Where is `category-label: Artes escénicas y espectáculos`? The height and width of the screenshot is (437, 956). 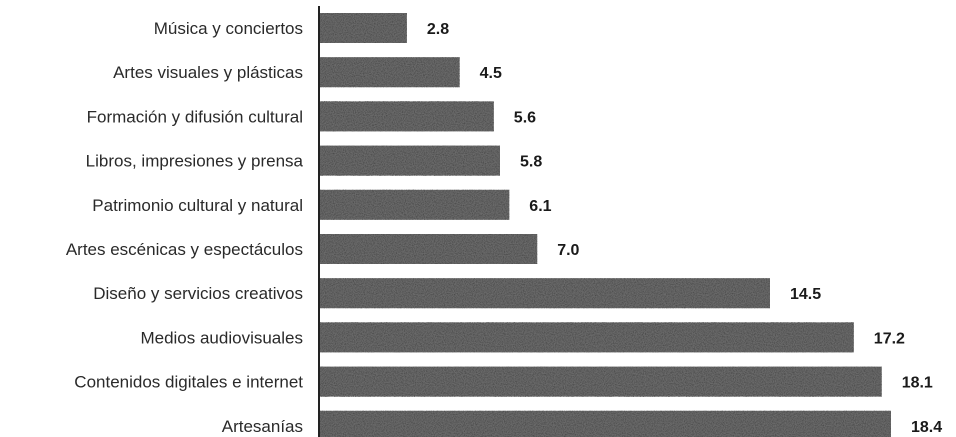
category-label: Artes escénicas y espectáculos is located at coordinates (184, 249).